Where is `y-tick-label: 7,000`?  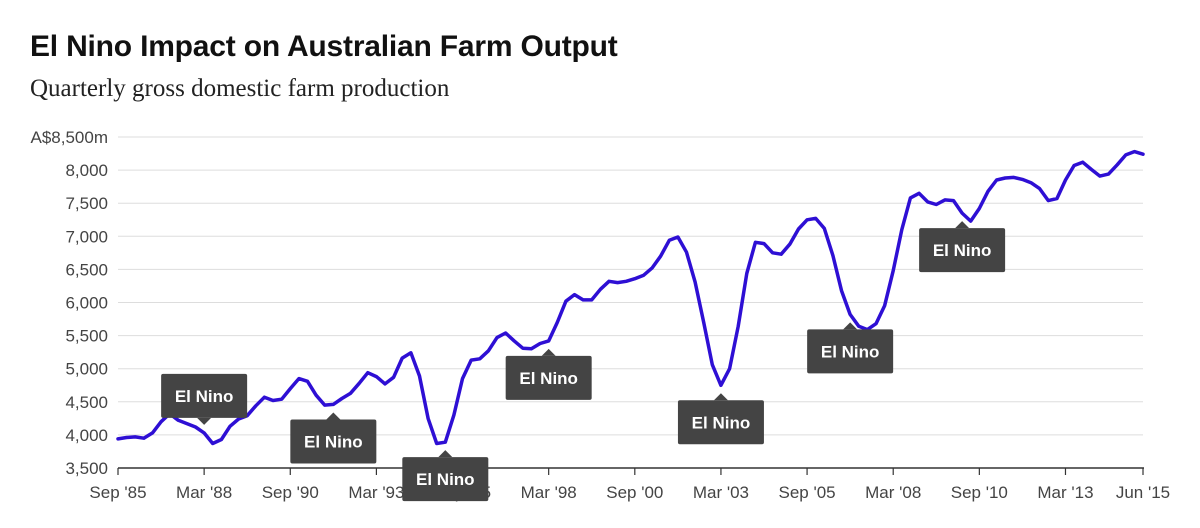 y-tick-label: 7,000 is located at coordinates (86, 236).